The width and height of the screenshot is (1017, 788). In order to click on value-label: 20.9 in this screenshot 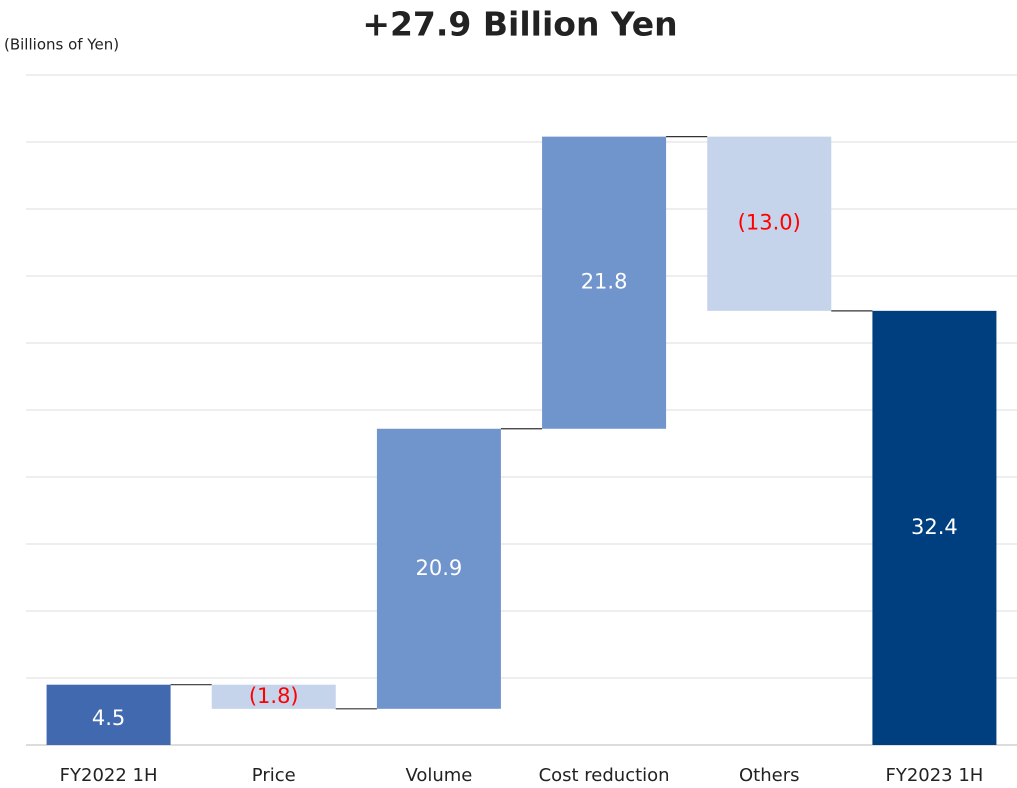, I will do `click(439, 568)`.